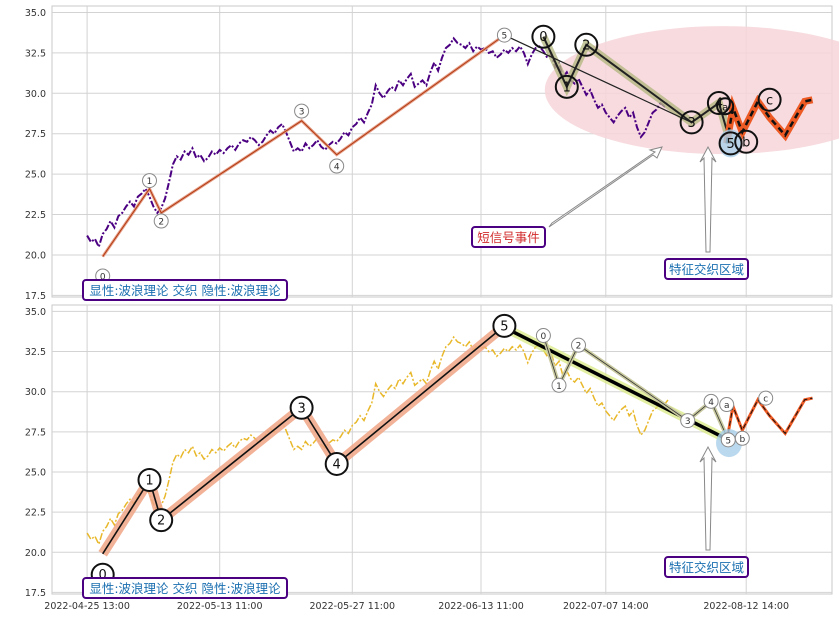 The width and height of the screenshot is (839, 621). I want to click on x-tick-label: 2022-07-07 14:00, so click(606, 606).